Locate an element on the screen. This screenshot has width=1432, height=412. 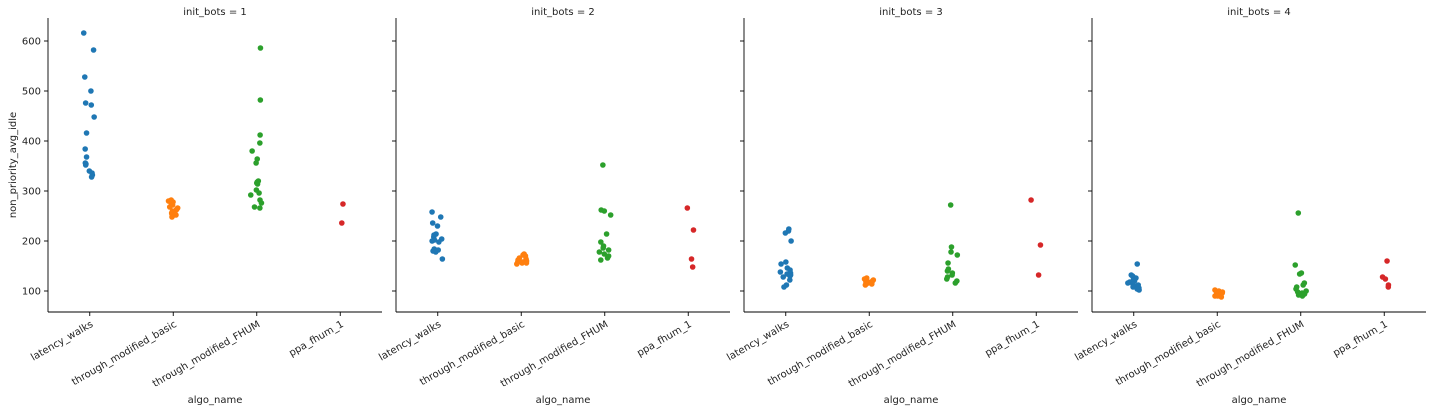
y-tick-label: 500 is located at coordinates (31, 92).